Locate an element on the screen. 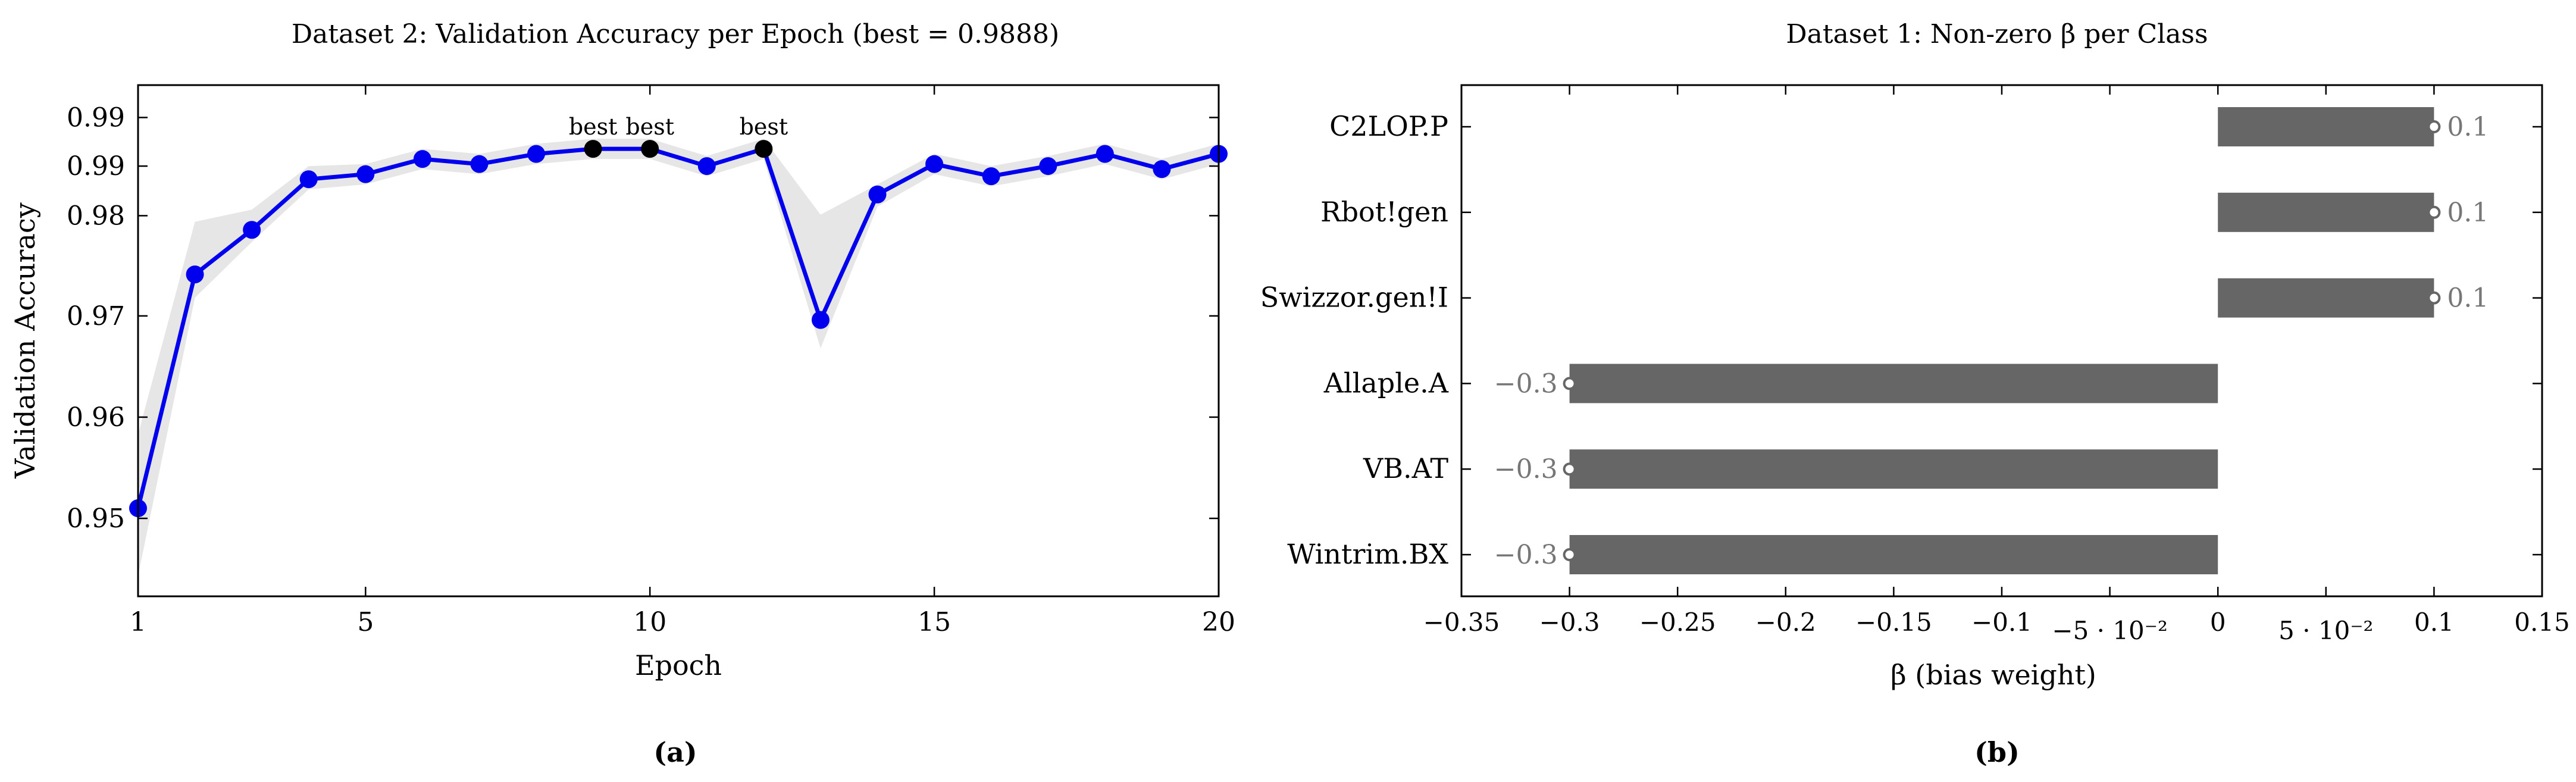 This screenshot has width=2576, height=782. chart-b-xtick-label: 0.15 is located at coordinates (2542, 622).